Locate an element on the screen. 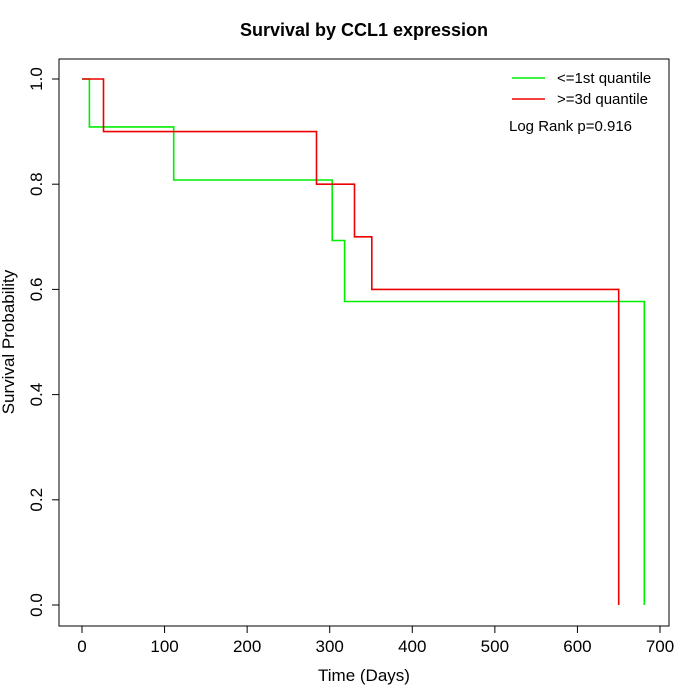  legend-label-1: <=1st quantile is located at coordinates (604, 78).